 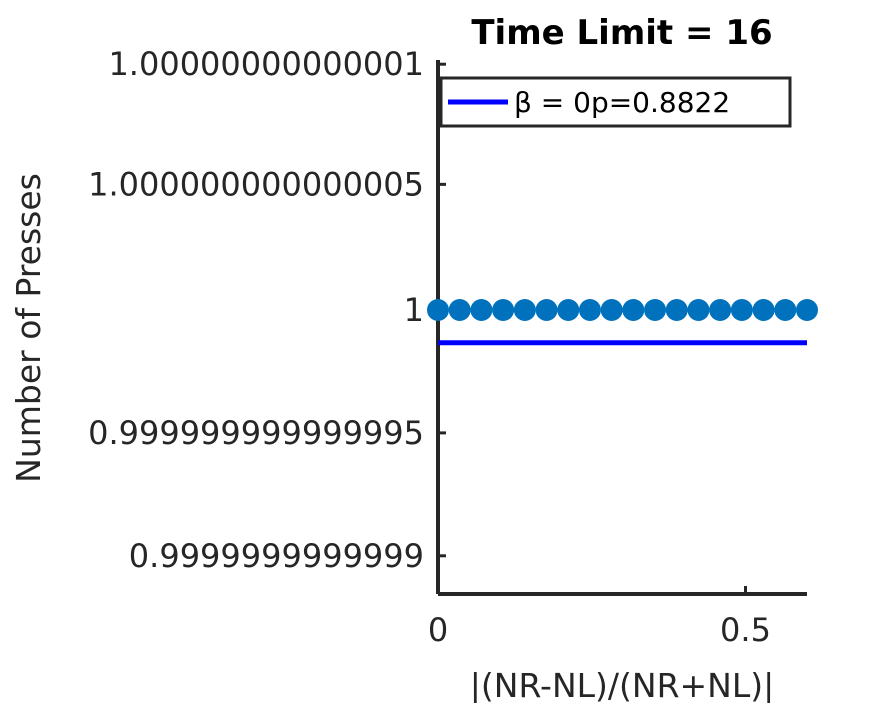 I want to click on y-tick-label: 0.999999999999995, so click(x=256, y=433).